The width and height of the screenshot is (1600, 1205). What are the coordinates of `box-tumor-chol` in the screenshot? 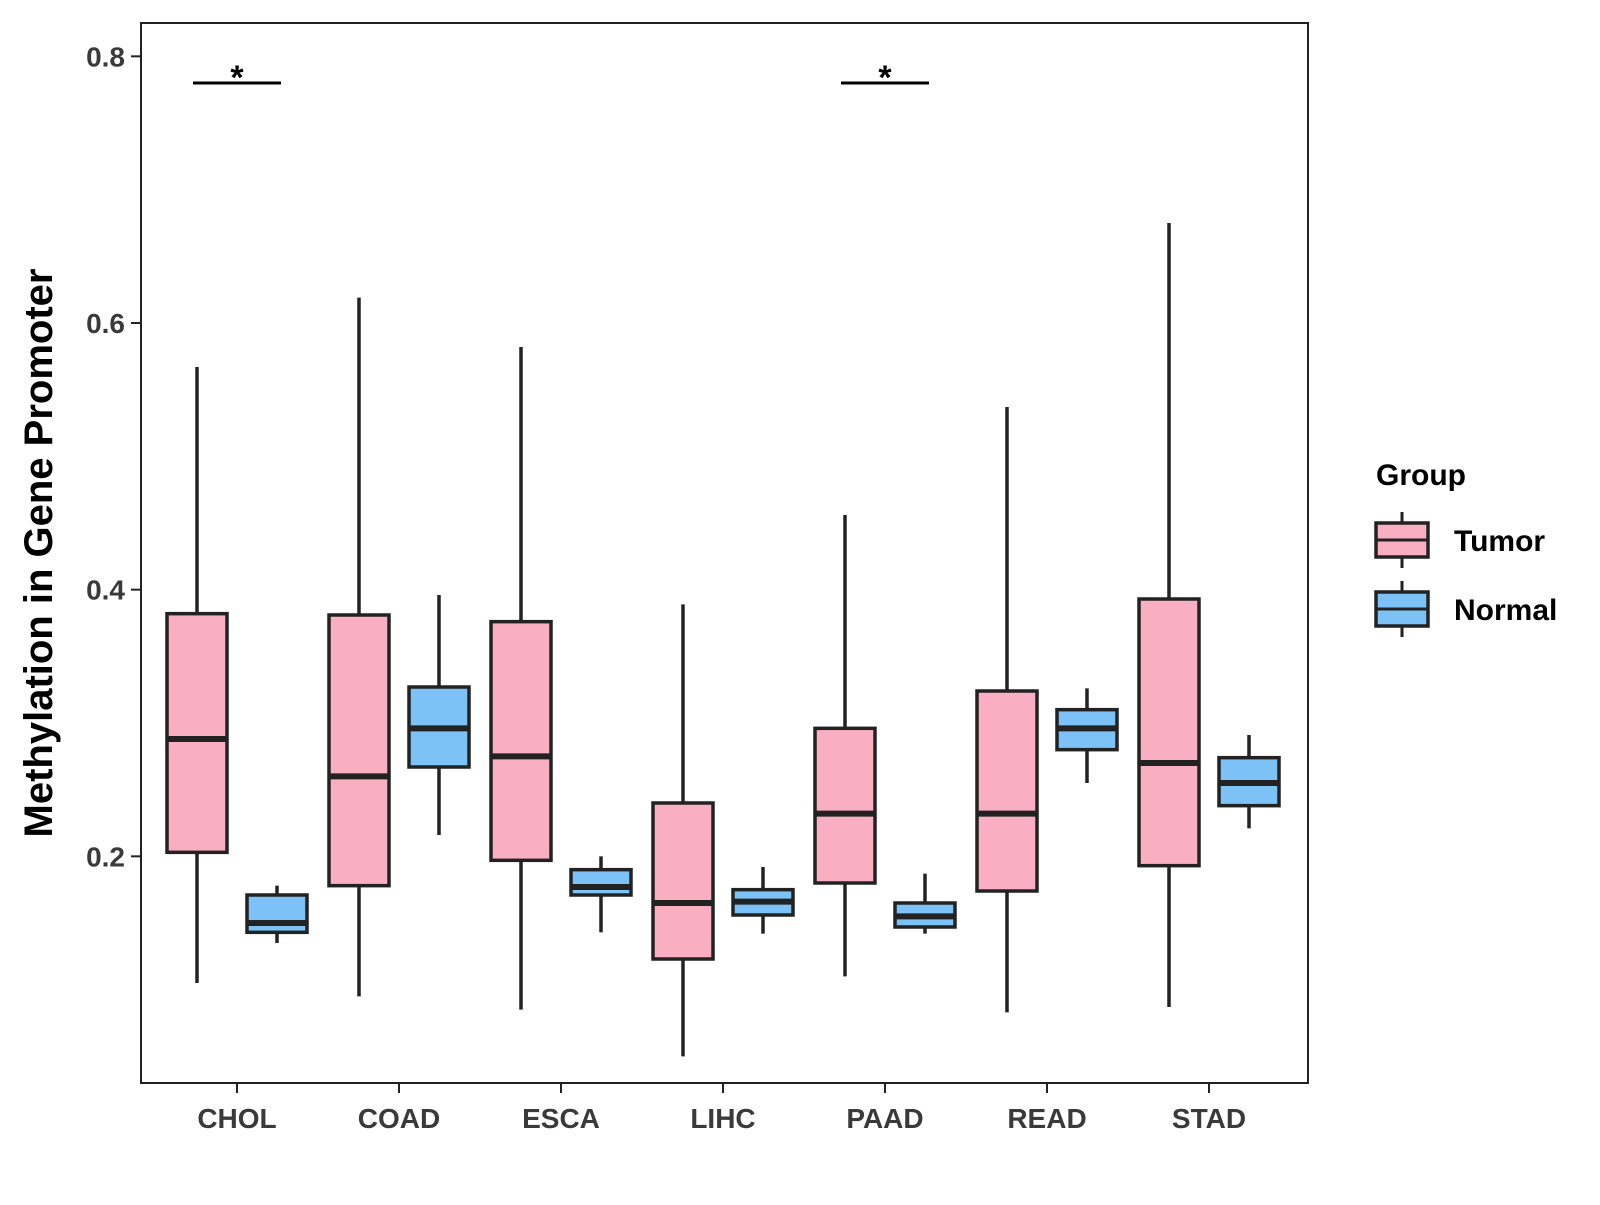 It's located at (197, 675).